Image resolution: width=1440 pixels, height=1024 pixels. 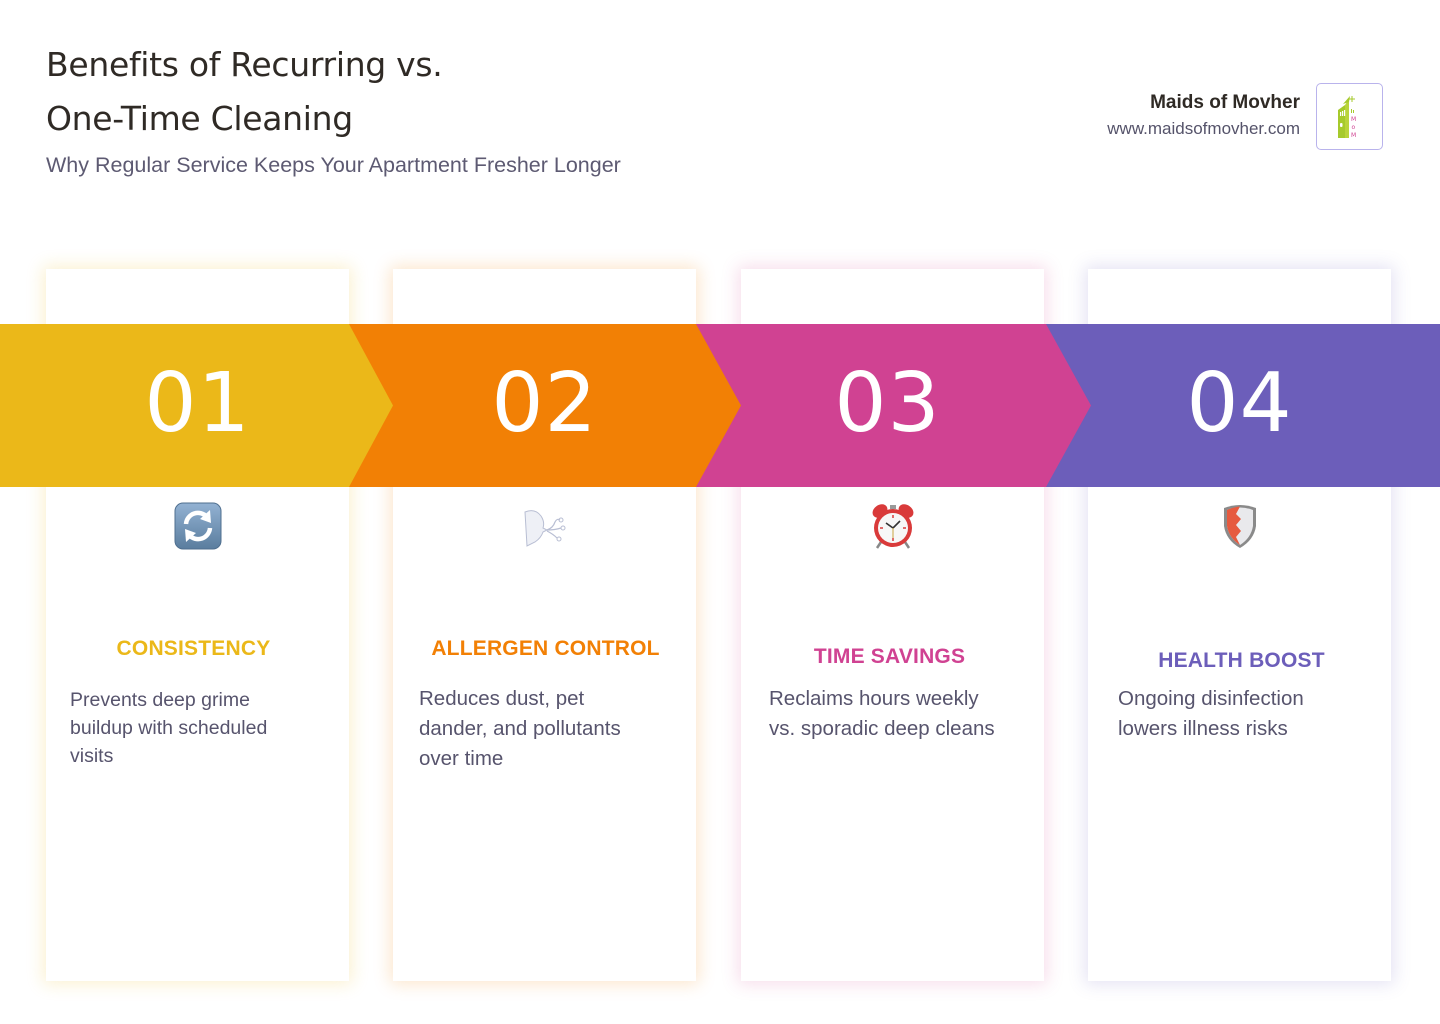 What do you see at coordinates (244, 64) in the screenshot?
I see `title-line-1: Benefits of Recurring vs.` at bounding box center [244, 64].